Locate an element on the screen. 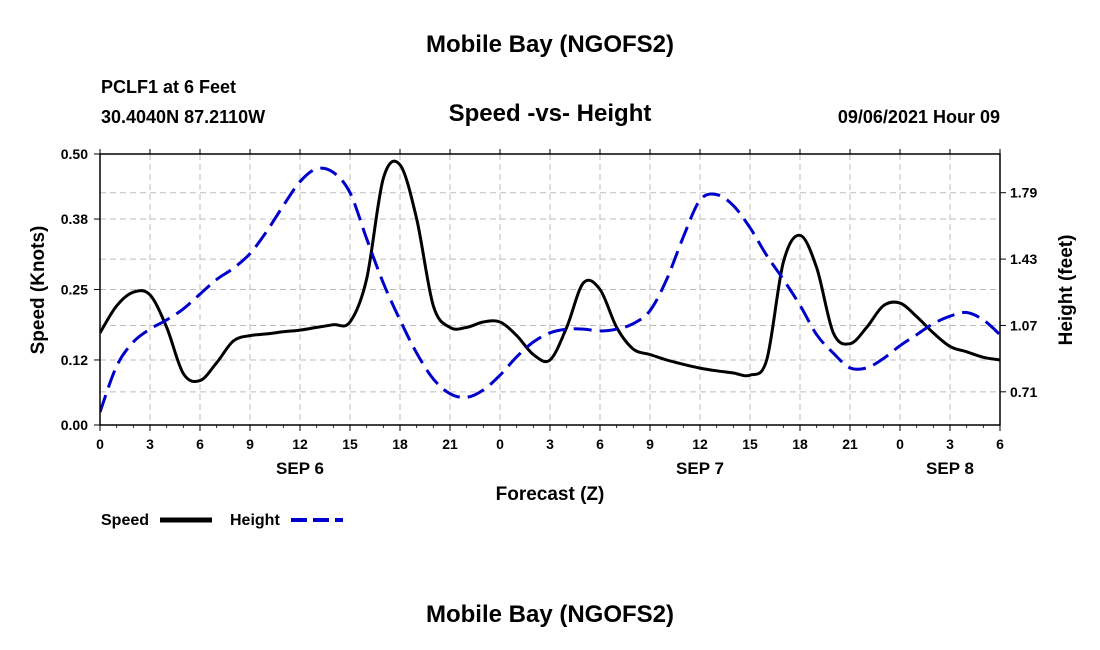 This screenshot has height=650, width=1100. y-left-tick-label: 0.38 is located at coordinates (74, 219).